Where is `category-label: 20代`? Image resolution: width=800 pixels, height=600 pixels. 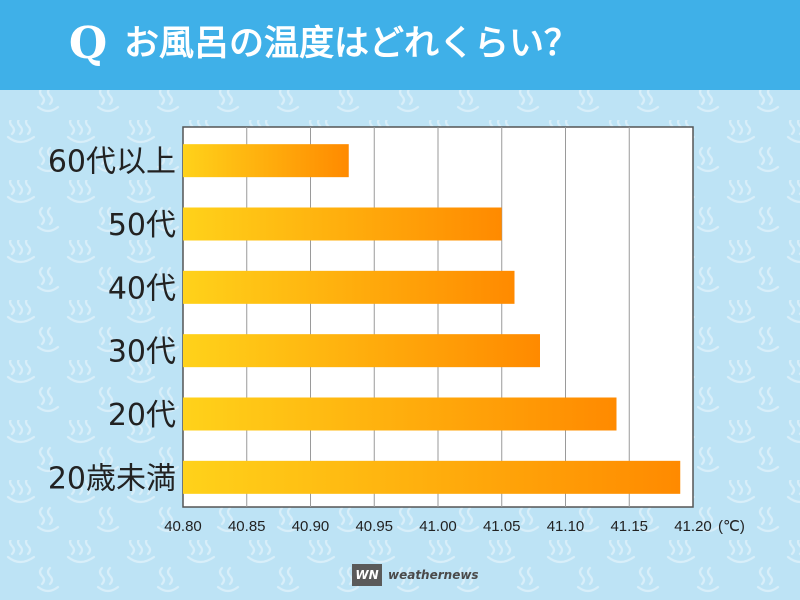 category-label: 20代 is located at coordinates (142, 415).